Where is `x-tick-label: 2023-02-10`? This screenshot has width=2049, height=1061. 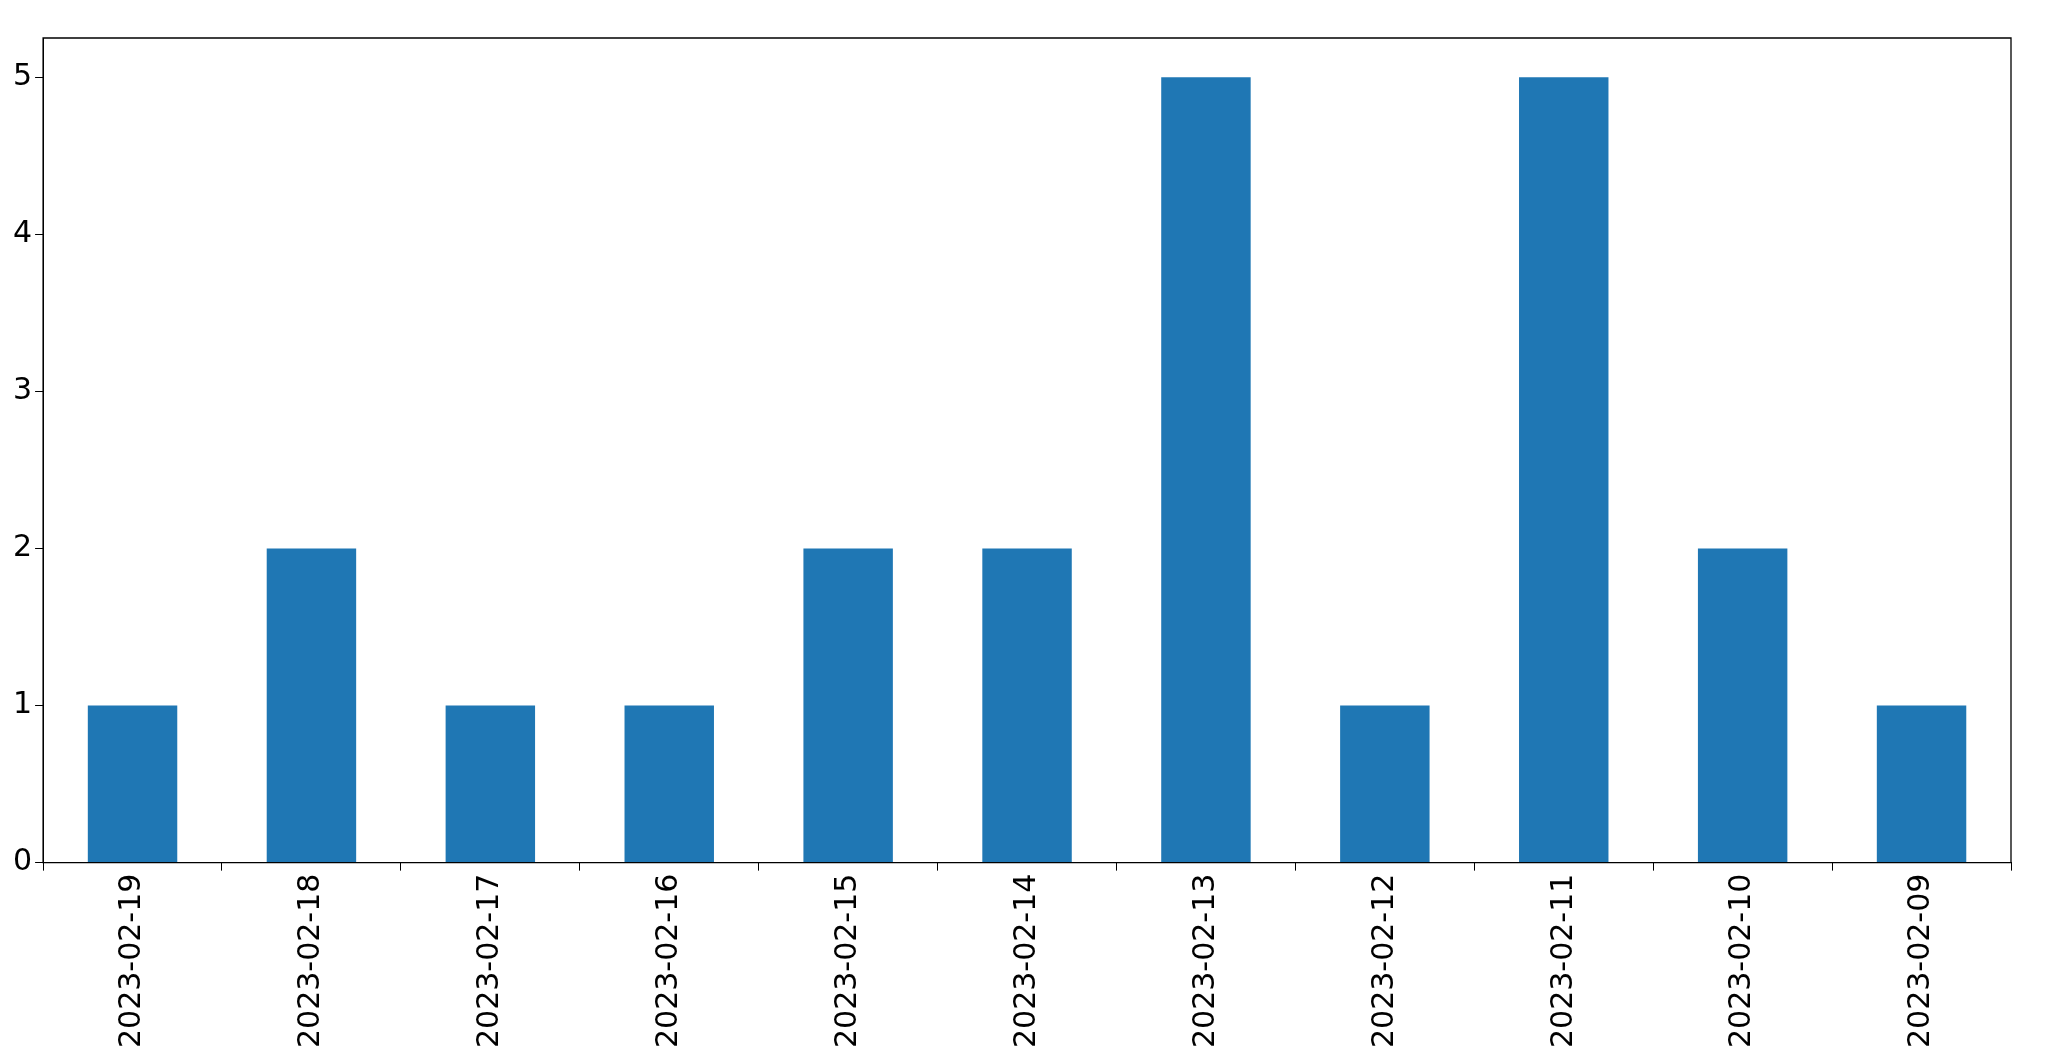 x-tick-label: 2023-02-10 is located at coordinates (1740, 961).